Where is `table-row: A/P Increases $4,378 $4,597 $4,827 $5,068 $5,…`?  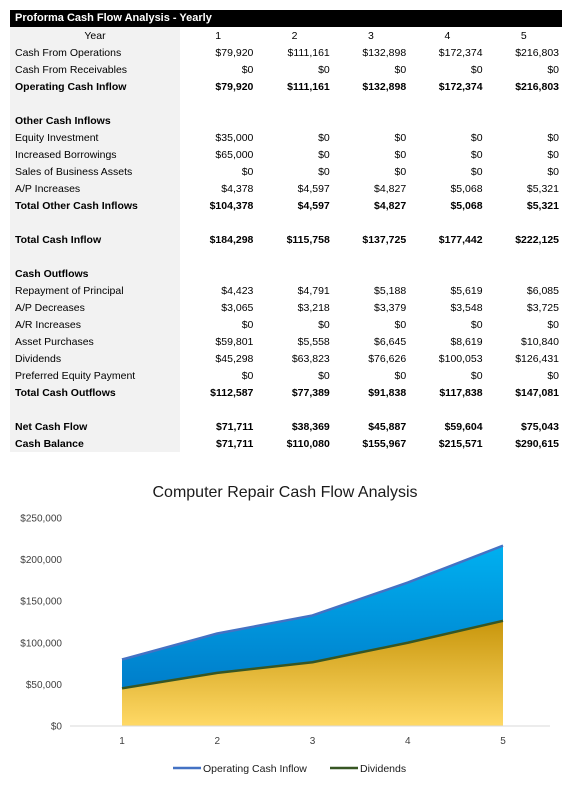 table-row: A/P Increases $4,378 $4,597 $4,827 $5,068 $5,… is located at coordinates (286, 188).